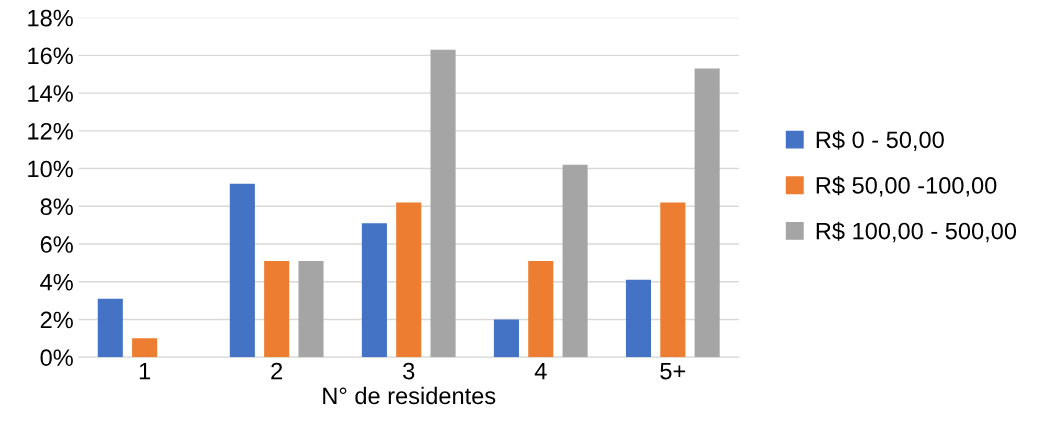  Describe the element at coordinates (540, 371) in the screenshot. I see `x-tick-label: 4` at that location.